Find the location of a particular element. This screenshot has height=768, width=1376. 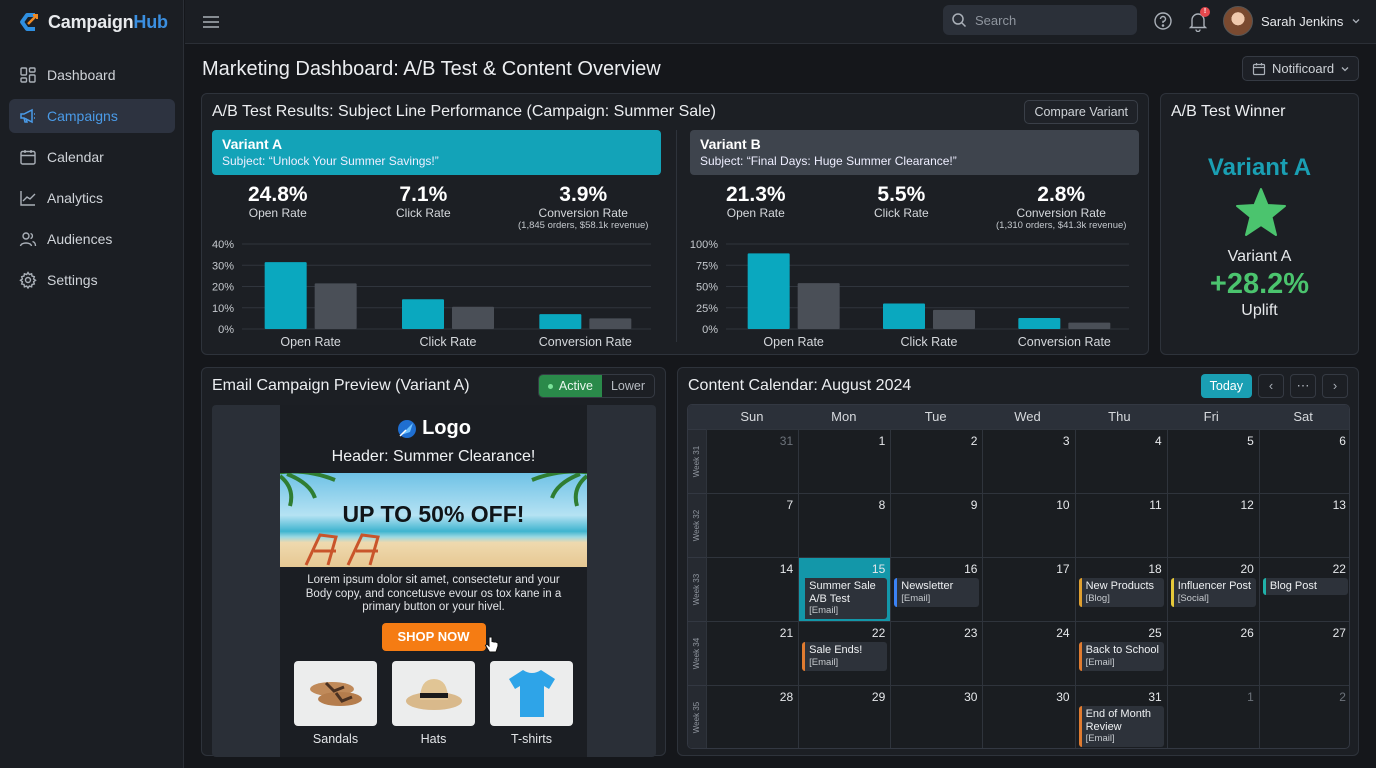

calendar-day: 31 is located at coordinates (752, 461).